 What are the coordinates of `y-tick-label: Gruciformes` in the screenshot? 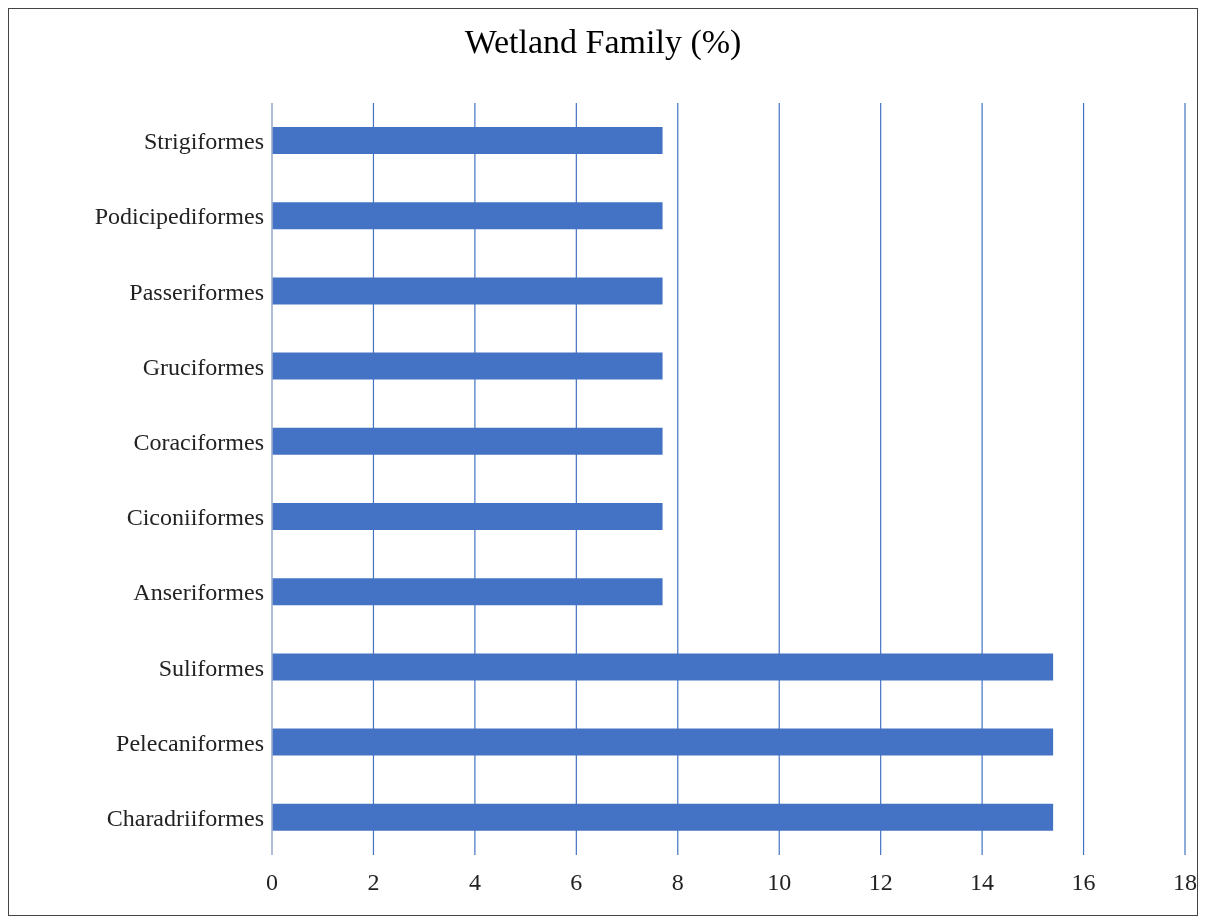 It's located at (203, 366).